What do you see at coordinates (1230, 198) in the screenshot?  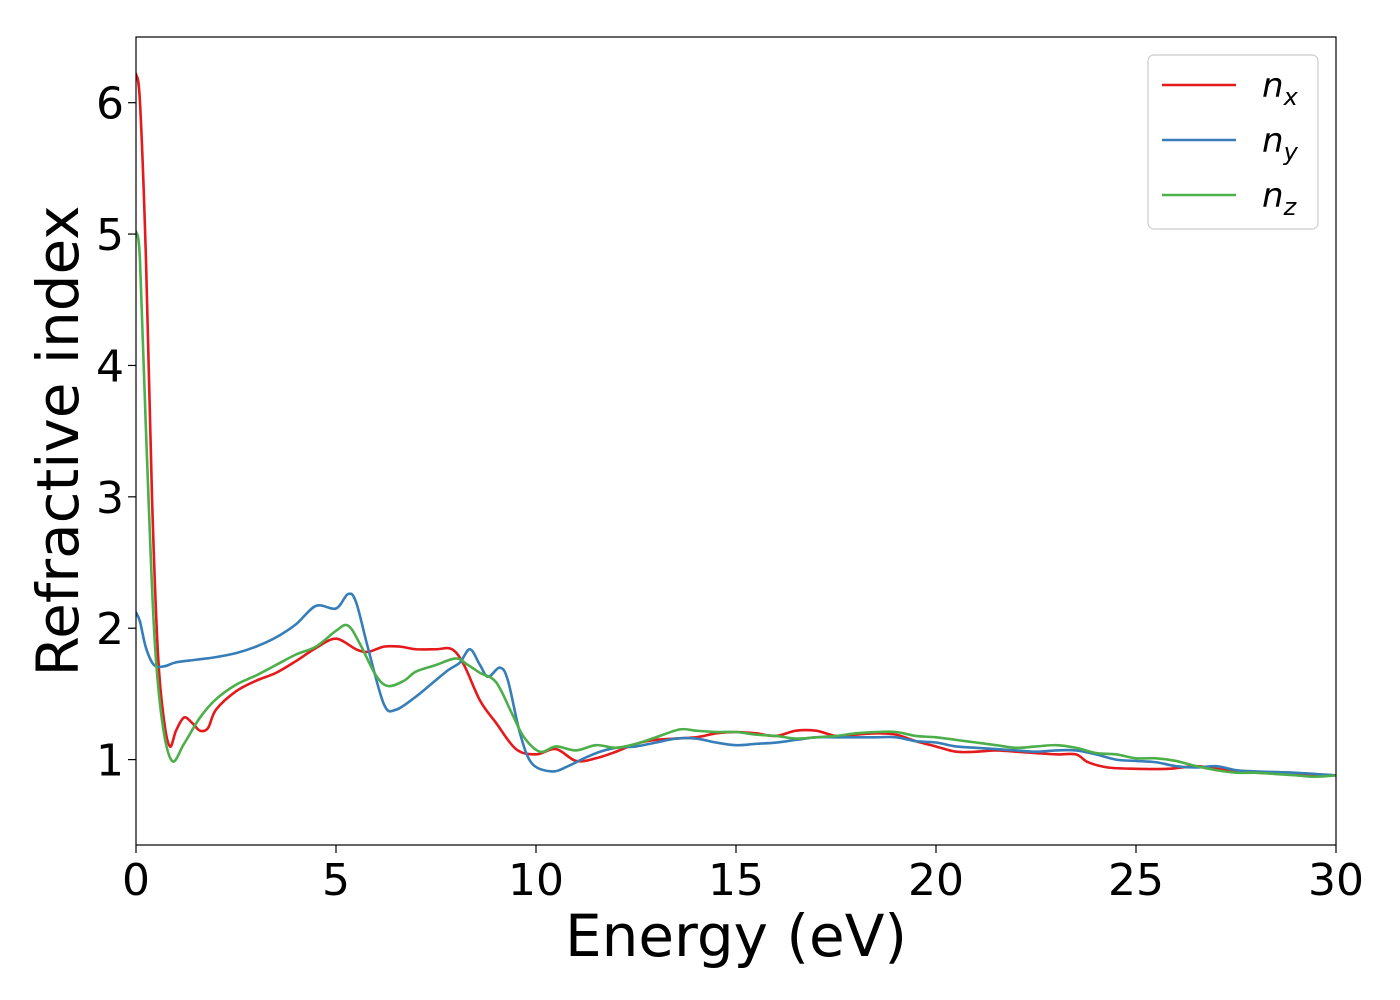 I see `legend-item-nz: nz` at bounding box center [1230, 198].